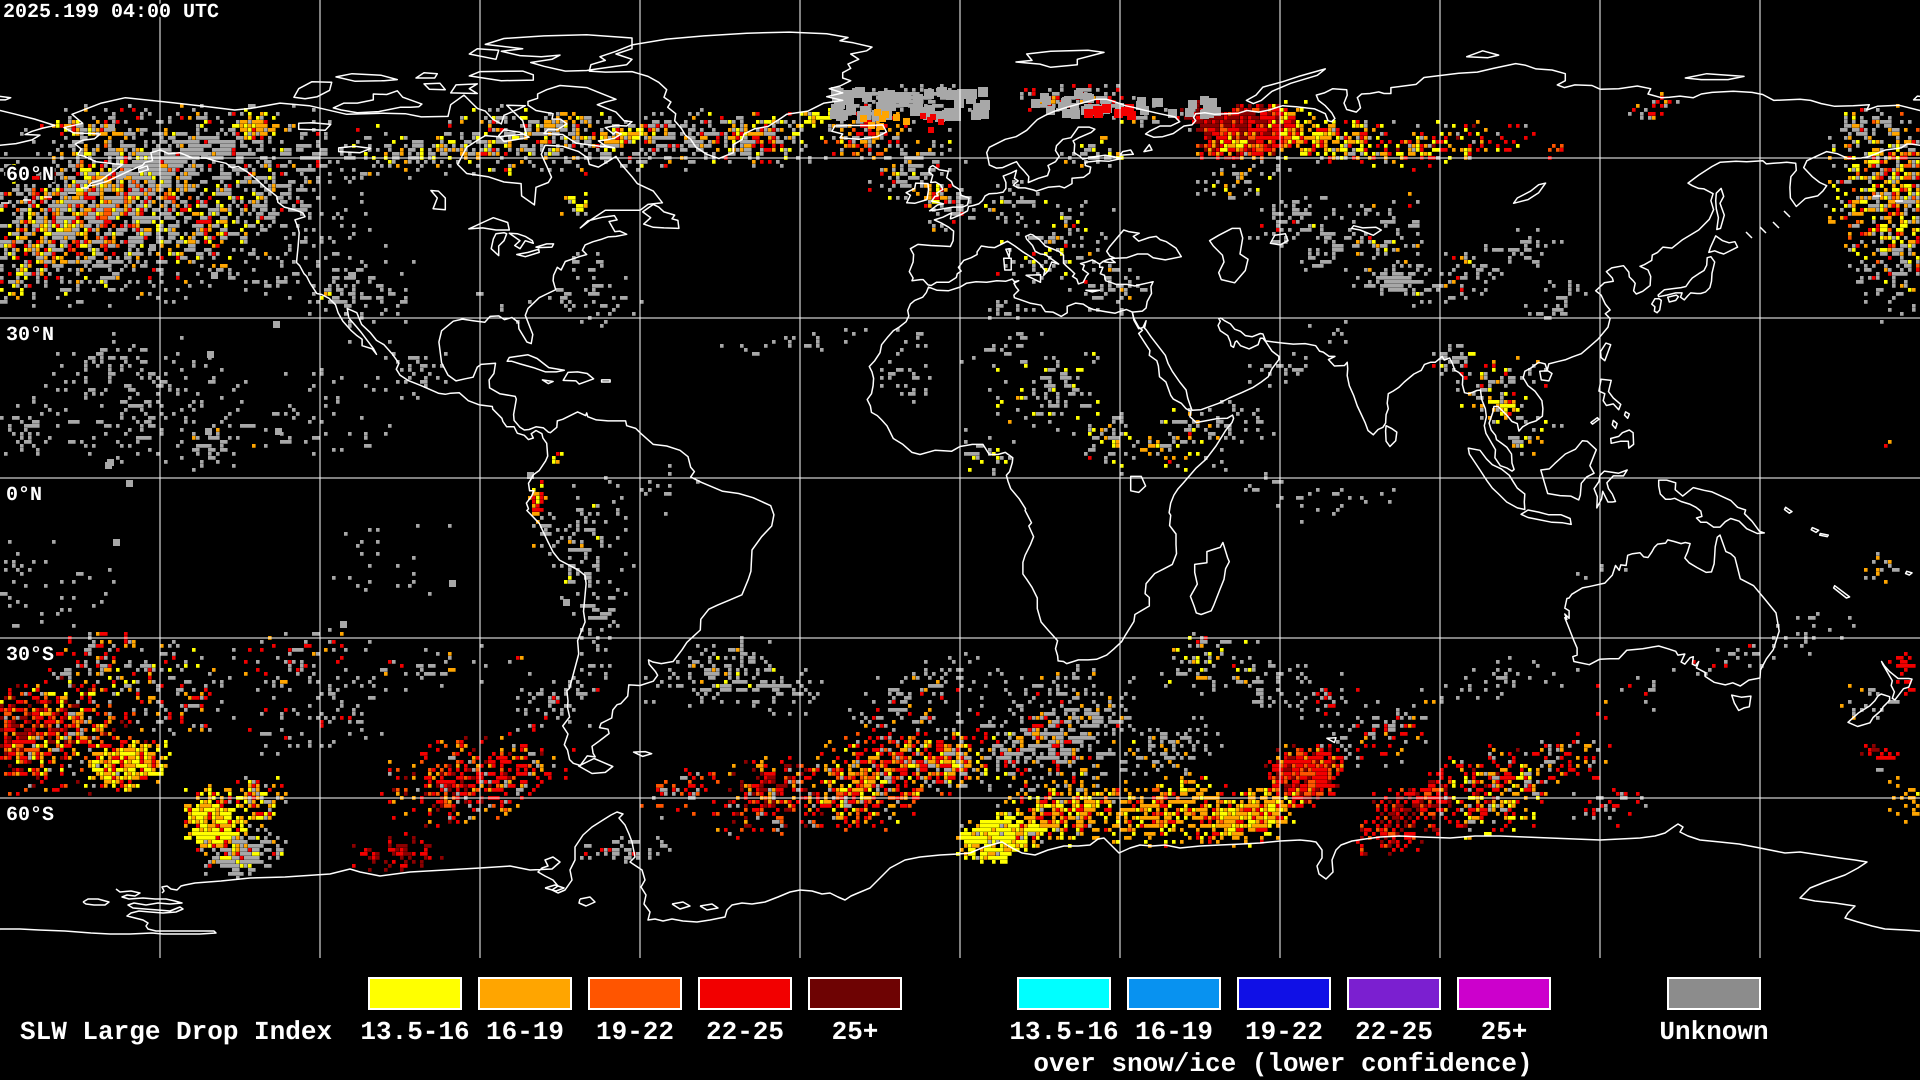  I want to click on svg-text: SLW Large Drop Index, so click(176, 1032).